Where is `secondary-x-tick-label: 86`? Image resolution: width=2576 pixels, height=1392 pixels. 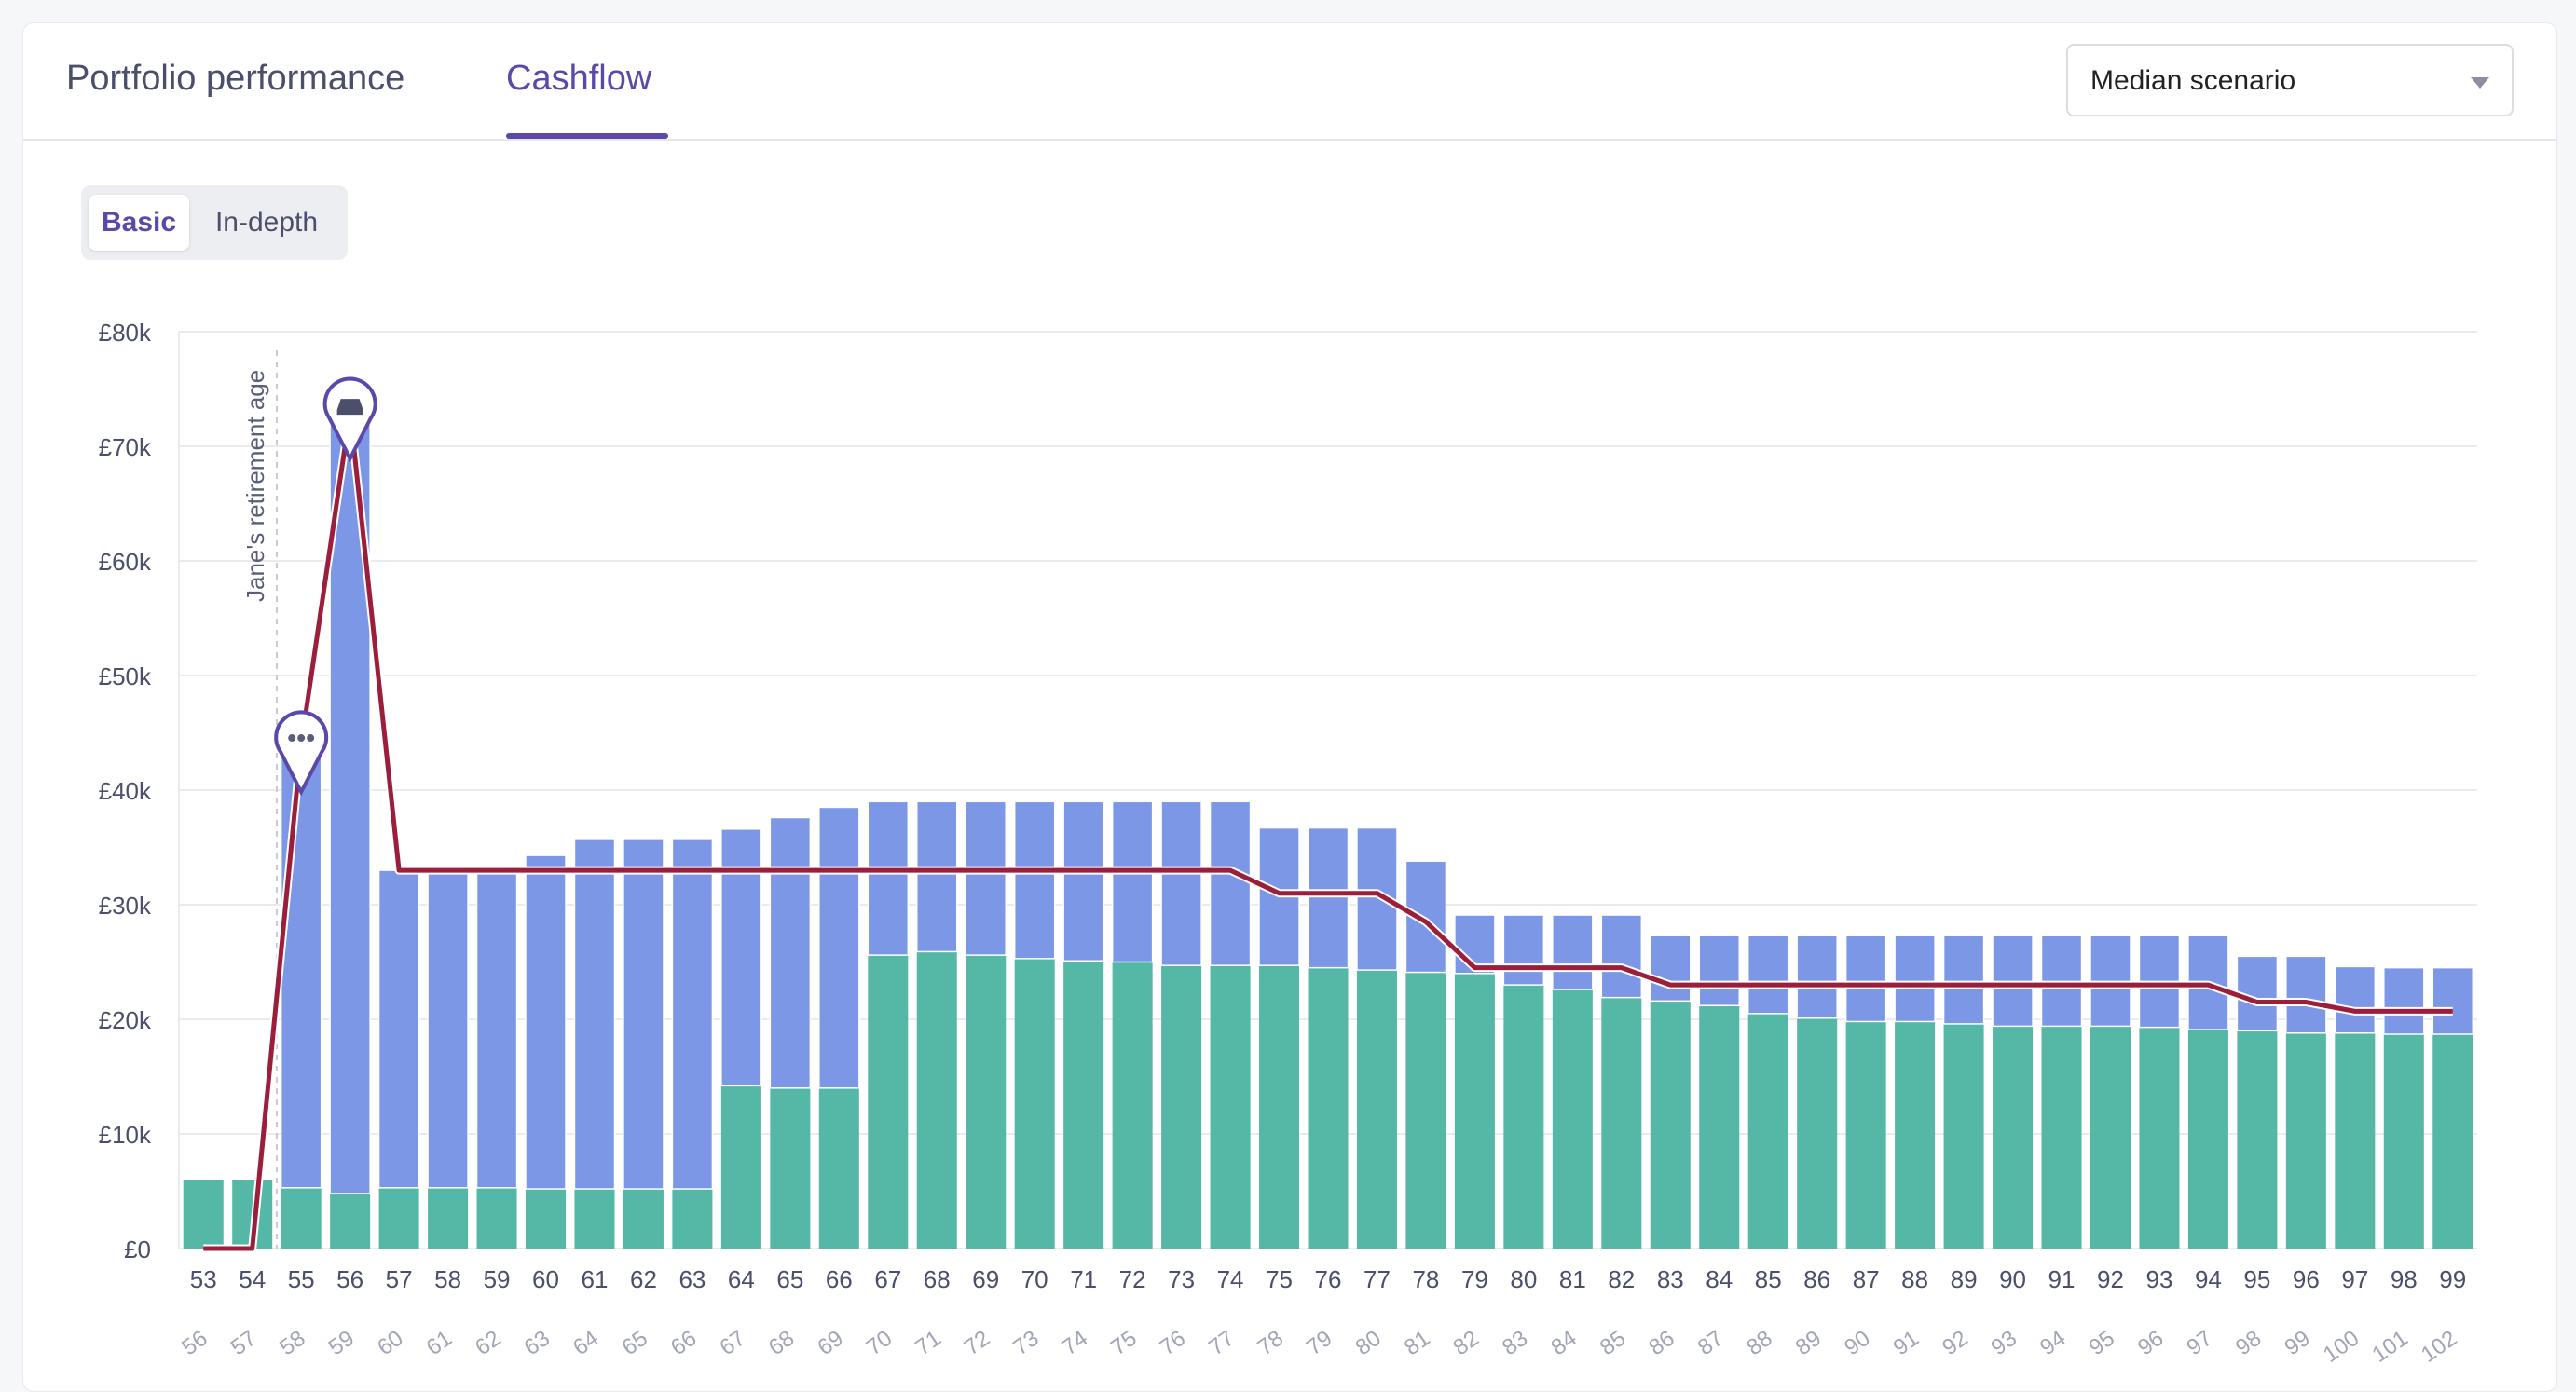
secondary-x-tick-label: 86 is located at coordinates (1661, 1343).